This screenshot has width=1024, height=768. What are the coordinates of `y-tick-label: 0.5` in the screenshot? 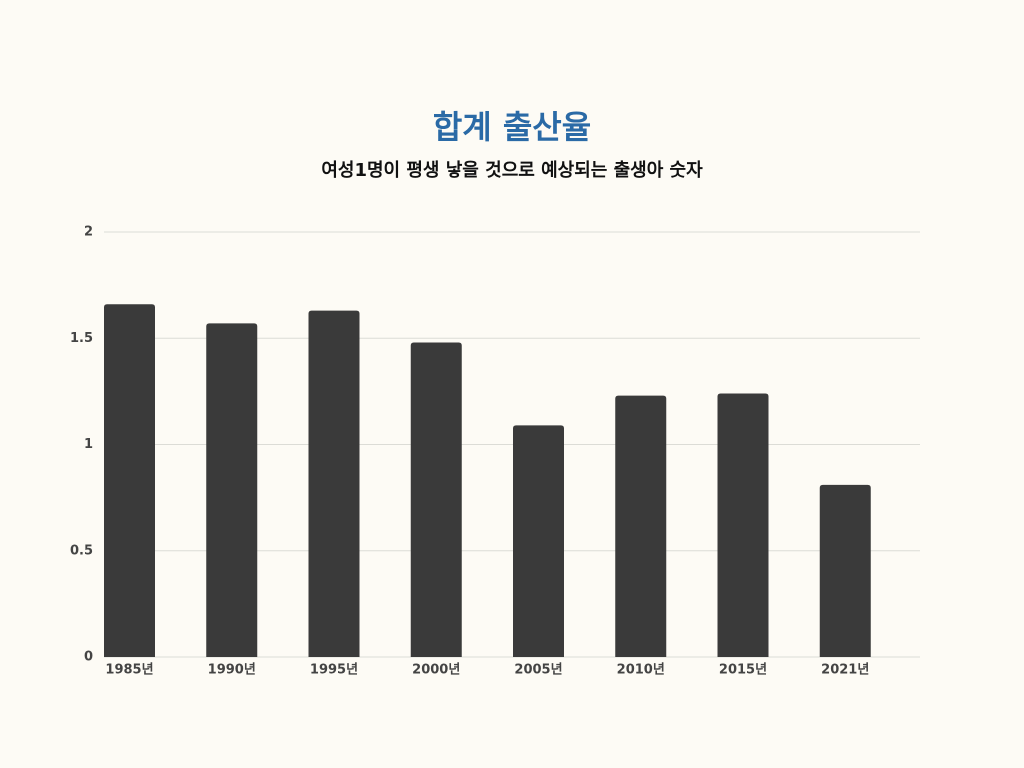 It's located at (81, 550).